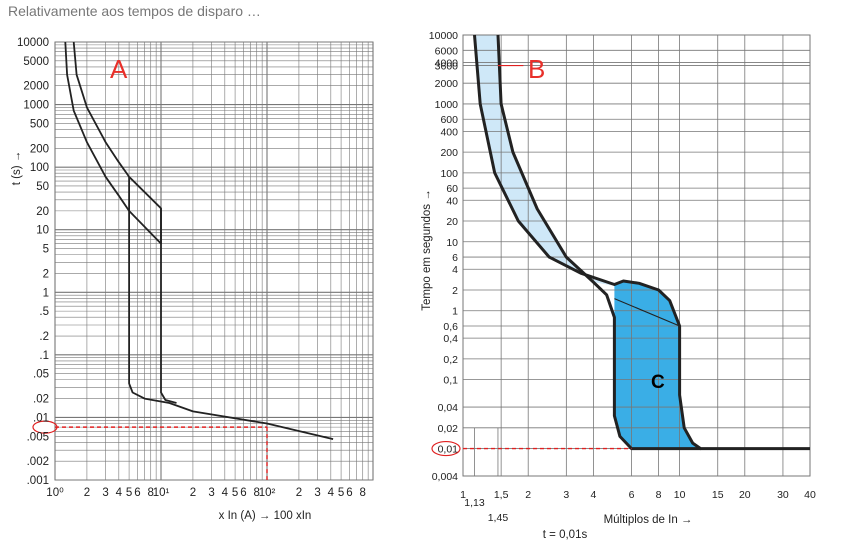  What do you see at coordinates (46, 250) in the screenshot?
I see `chart-a-y-tick: 5` at bounding box center [46, 250].